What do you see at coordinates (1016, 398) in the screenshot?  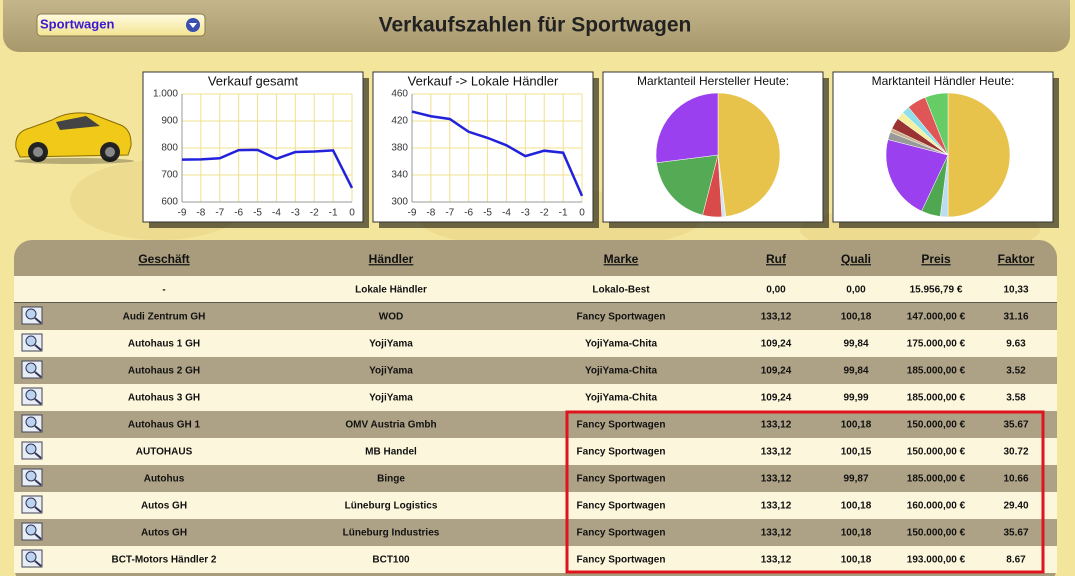 I see `table-cell: 3.58` at bounding box center [1016, 398].